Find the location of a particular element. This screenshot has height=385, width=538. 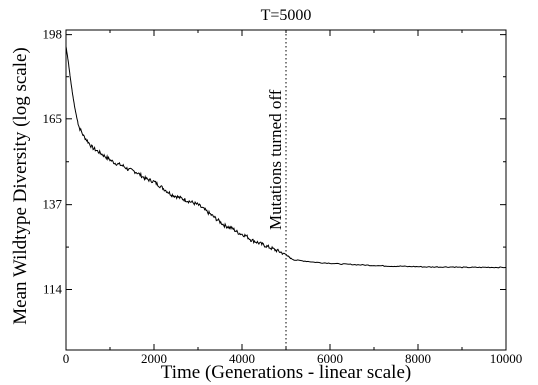

y-tick-label: 198 is located at coordinates (53, 34).